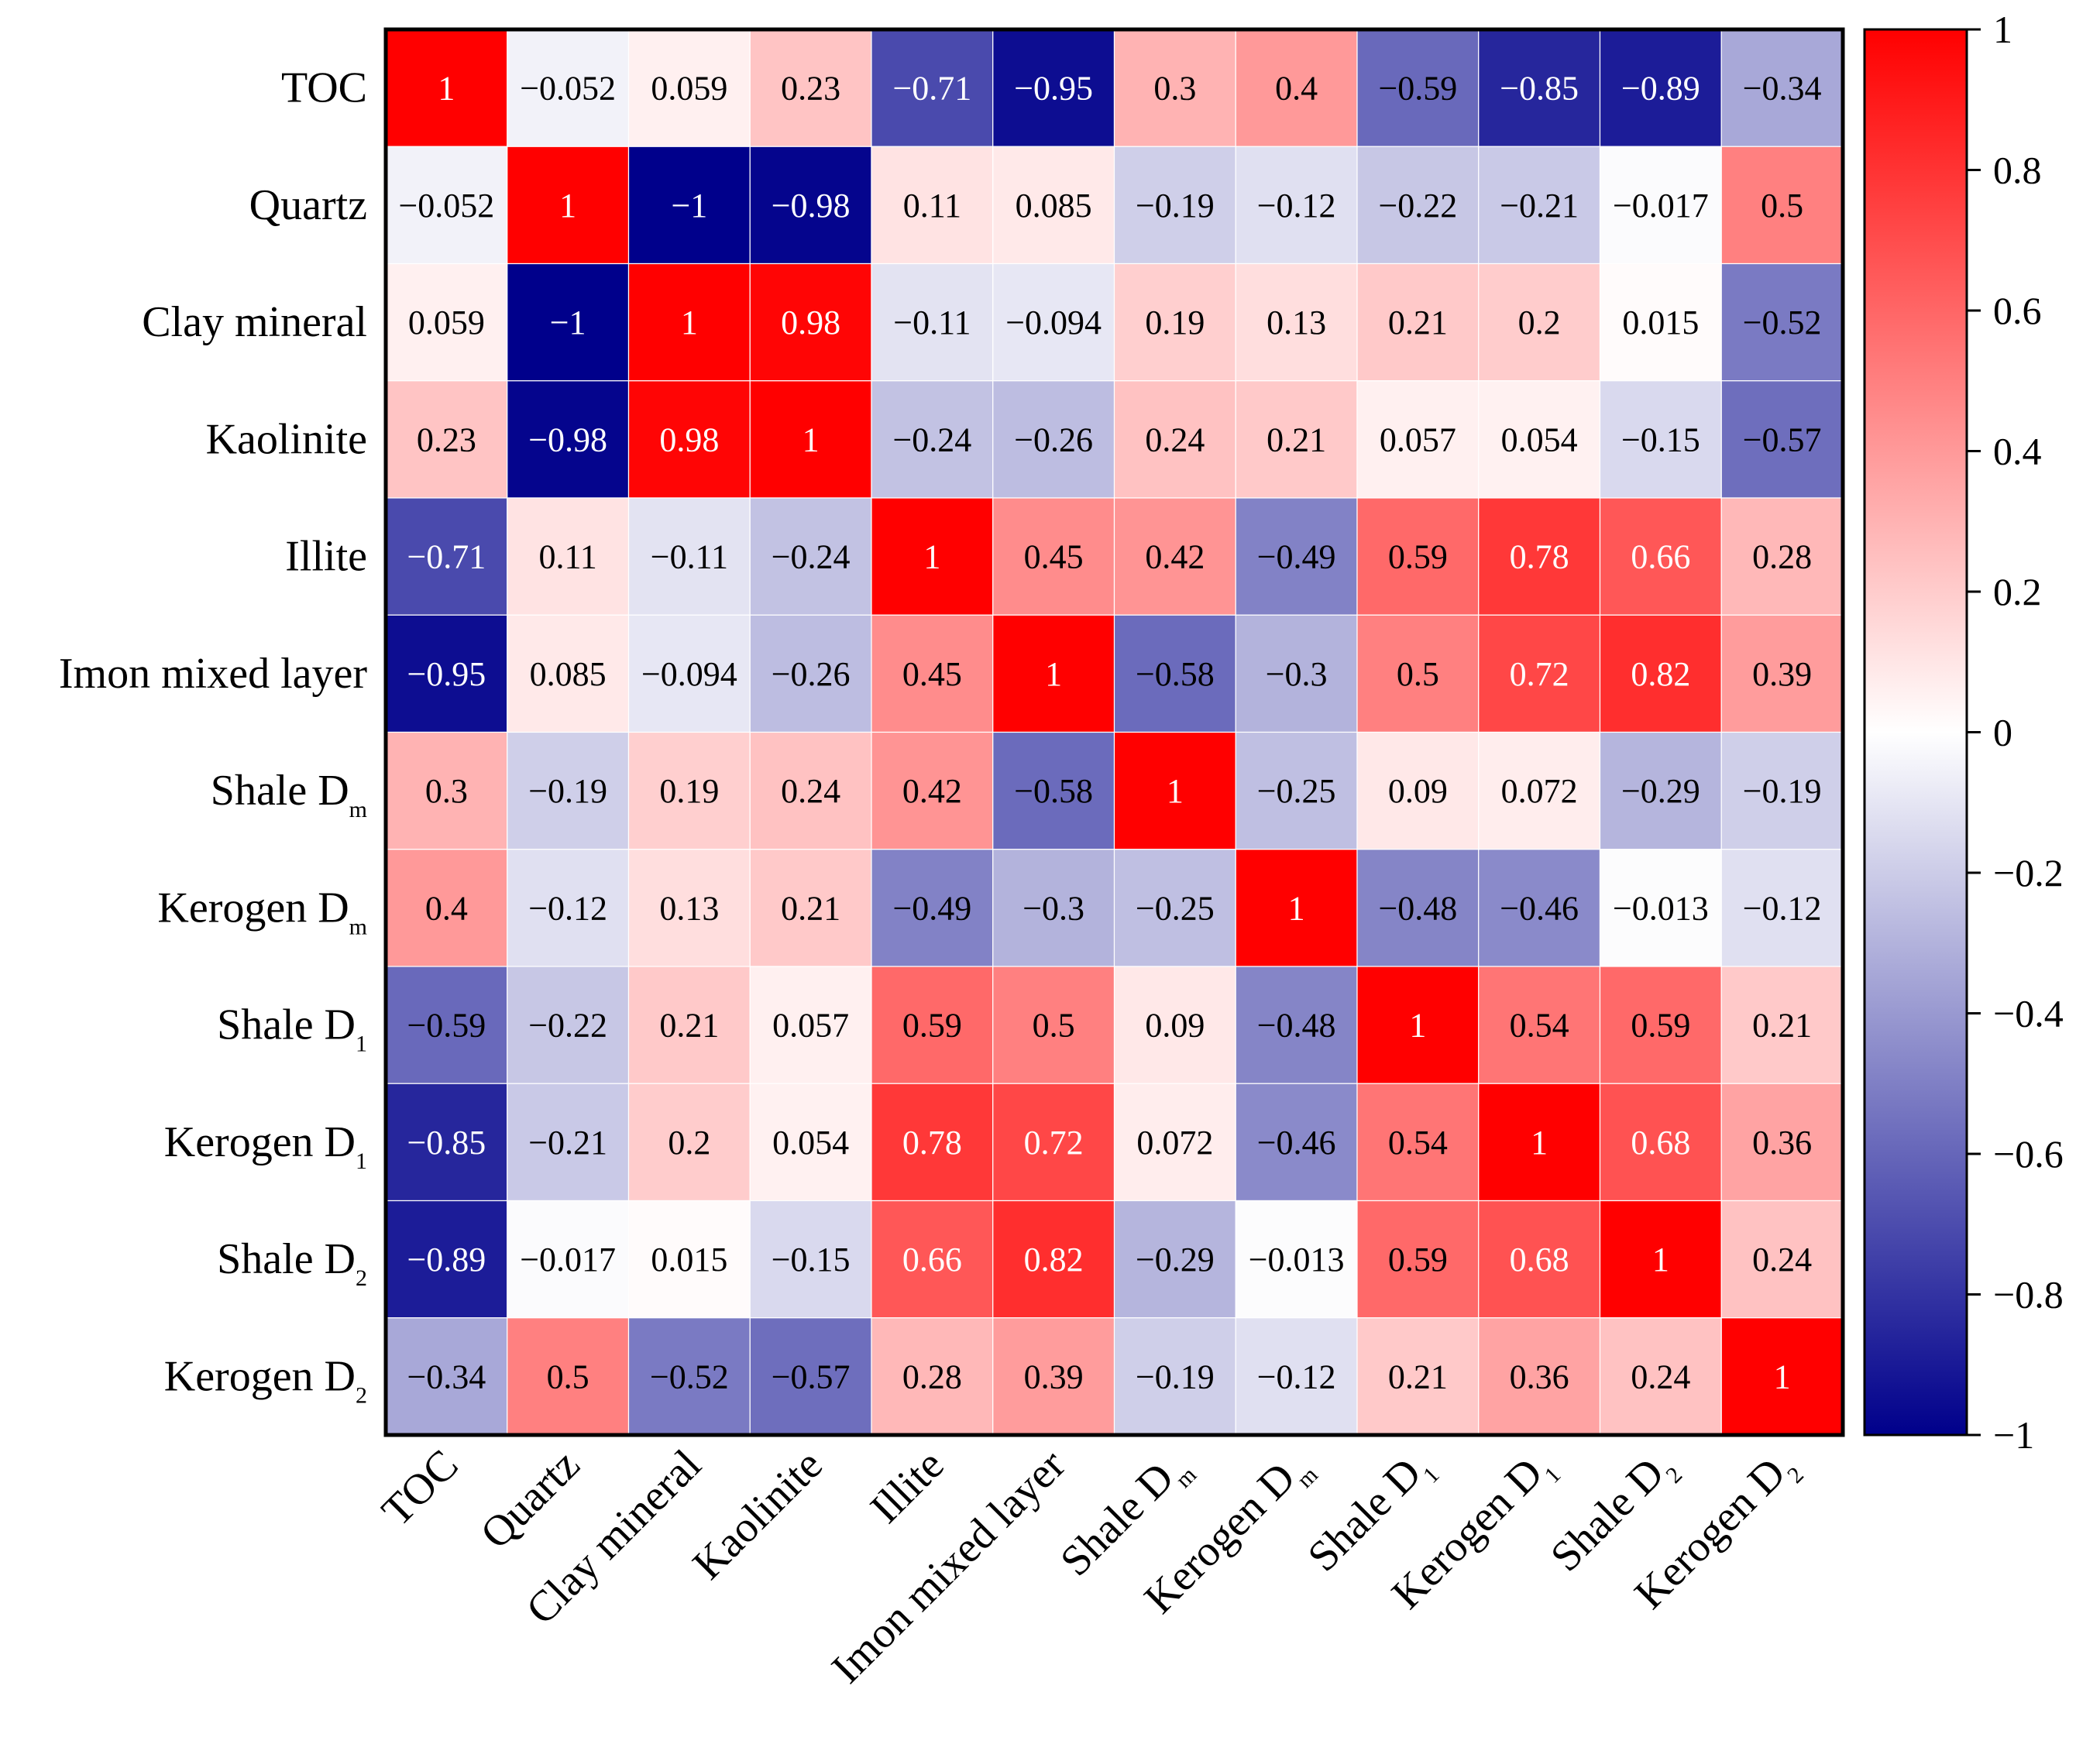 The width and height of the screenshot is (2100, 1737). I want to click on heatmap-cell-value: −0.22, so click(567, 1026).